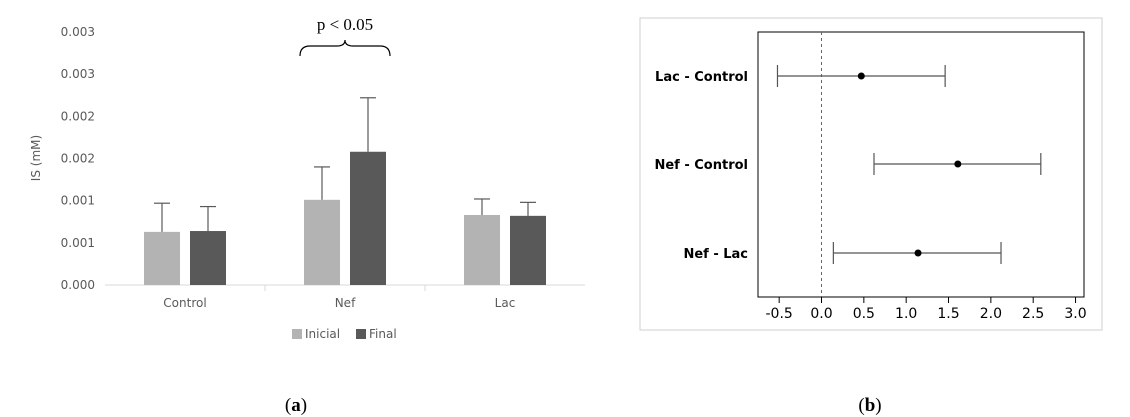 This screenshot has height=417, width=1130. Describe the element at coordinates (701, 77) in the screenshot. I see `comparison-label: Lac - Control` at that location.